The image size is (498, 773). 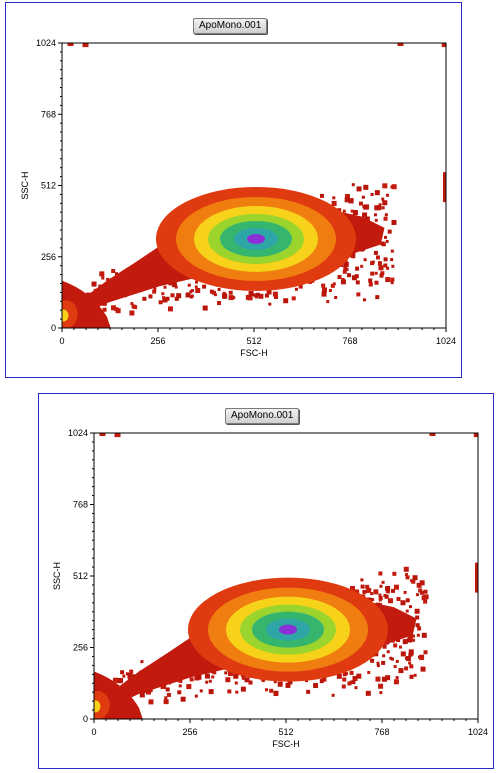 What do you see at coordinates (262, 416) in the screenshot?
I see `plot-title-2: ApoMono.001` at bounding box center [262, 416].